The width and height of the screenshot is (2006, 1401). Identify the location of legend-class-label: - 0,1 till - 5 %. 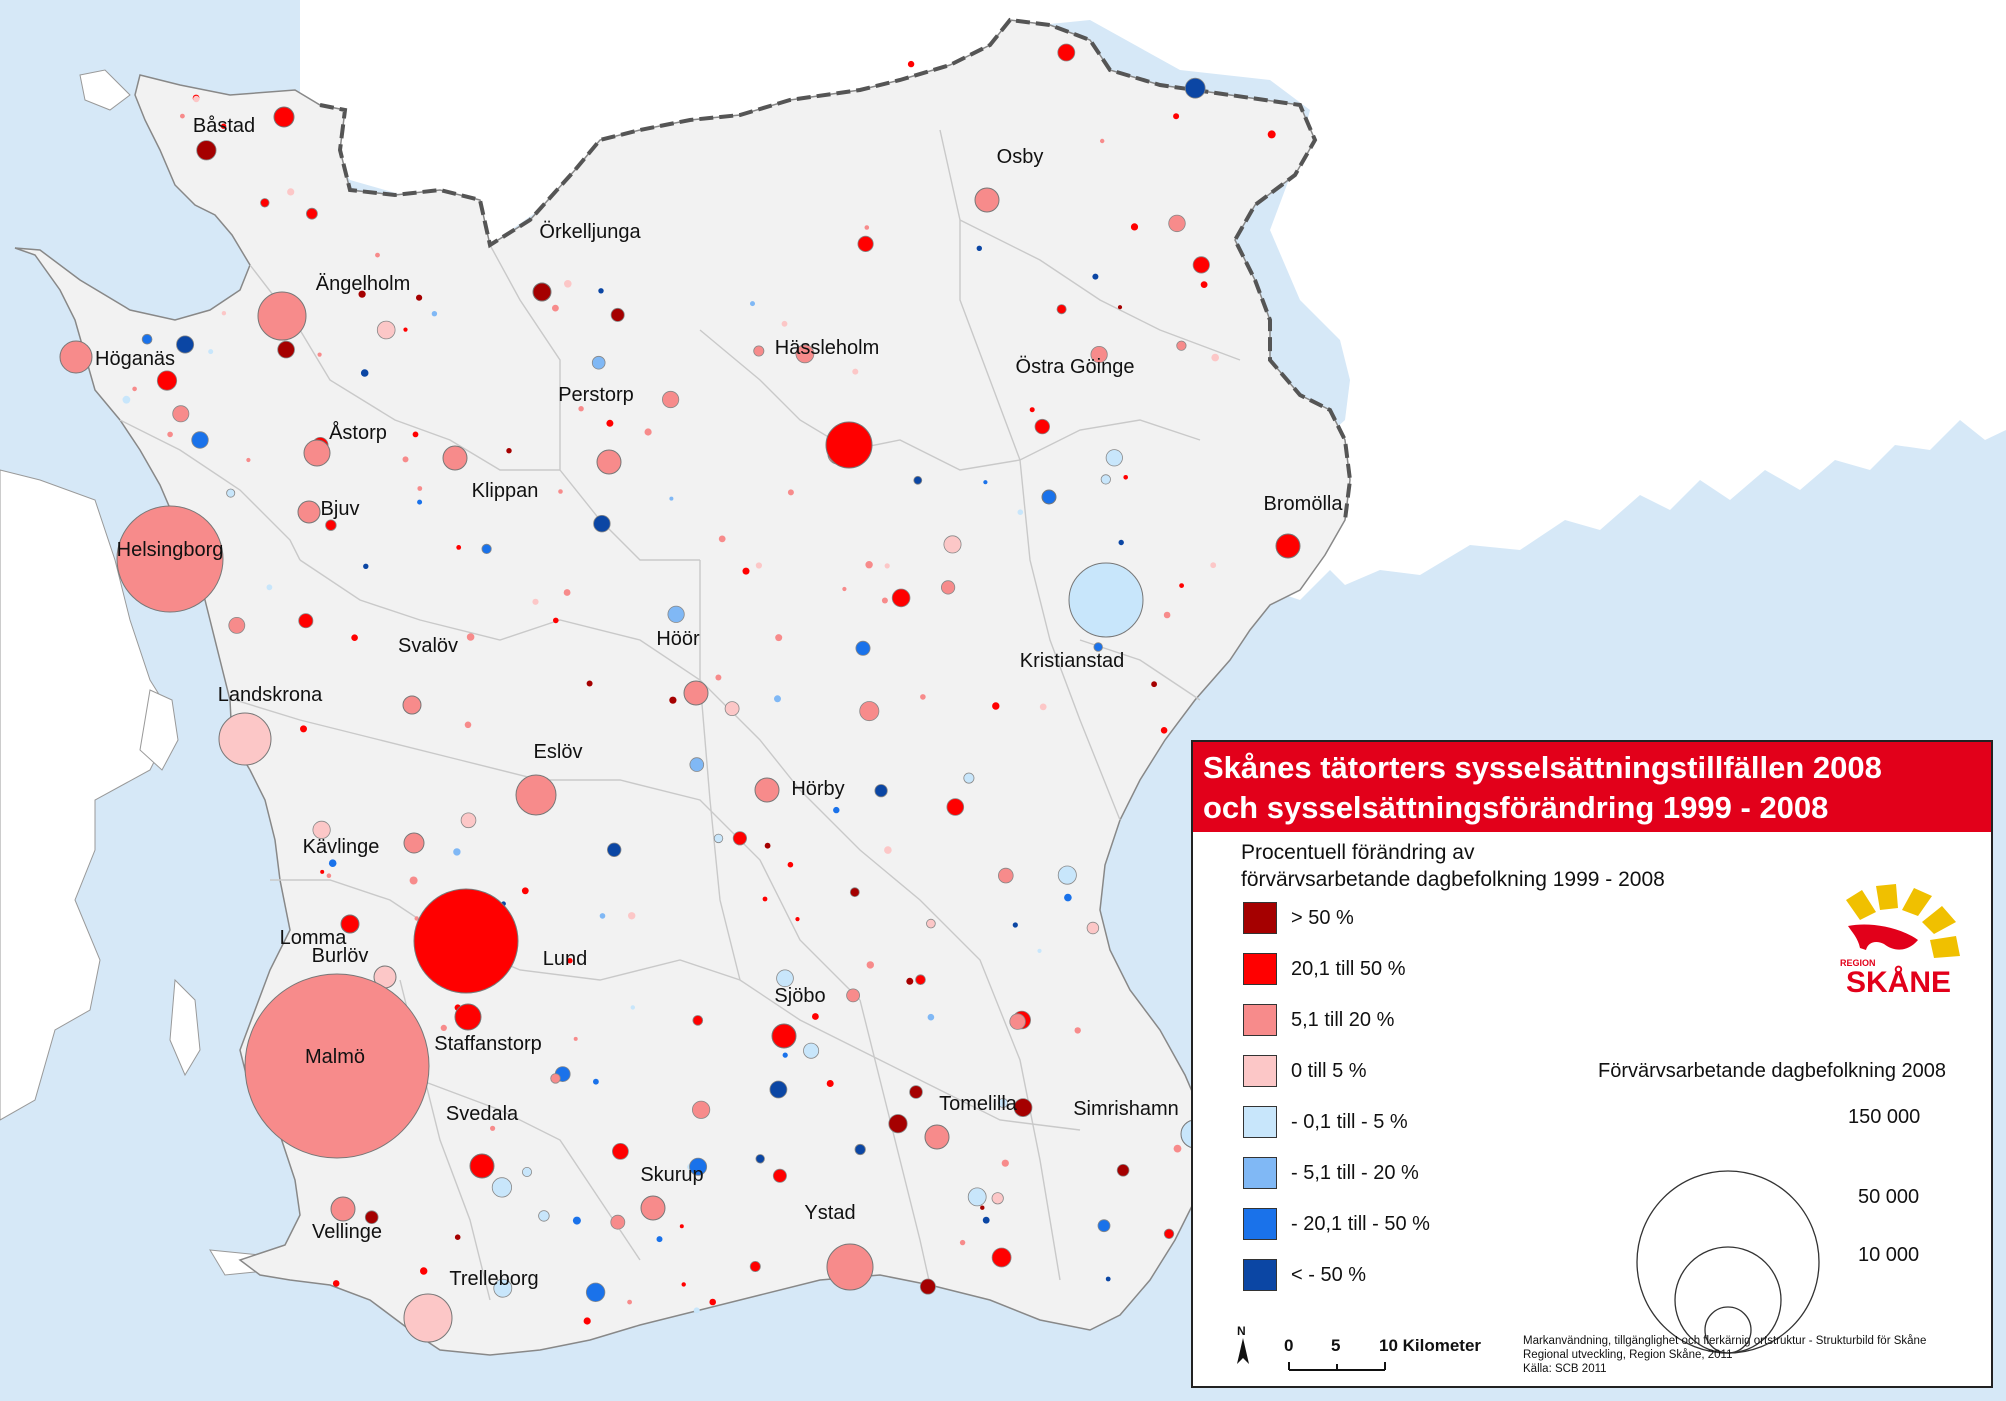
(1349, 1121).